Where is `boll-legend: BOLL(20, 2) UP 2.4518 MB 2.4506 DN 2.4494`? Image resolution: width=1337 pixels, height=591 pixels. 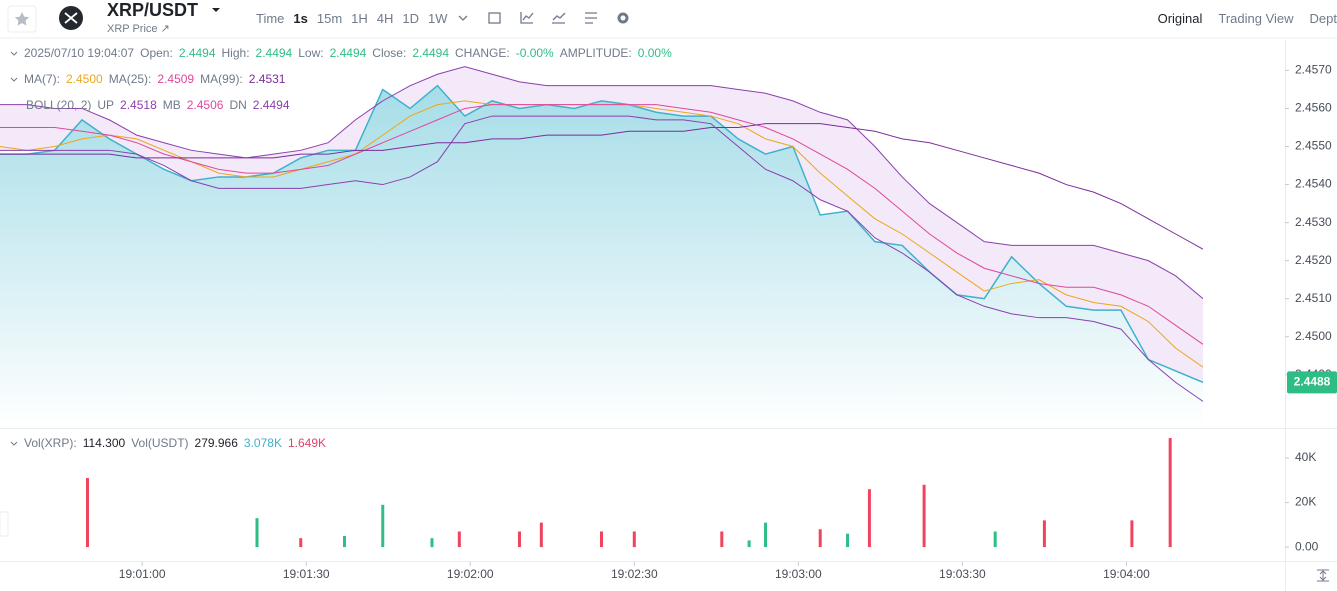
boll-legend: BOLL(20, 2) UP 2.4518 MB 2.4506 DN 2.4494 is located at coordinates (161, 105).